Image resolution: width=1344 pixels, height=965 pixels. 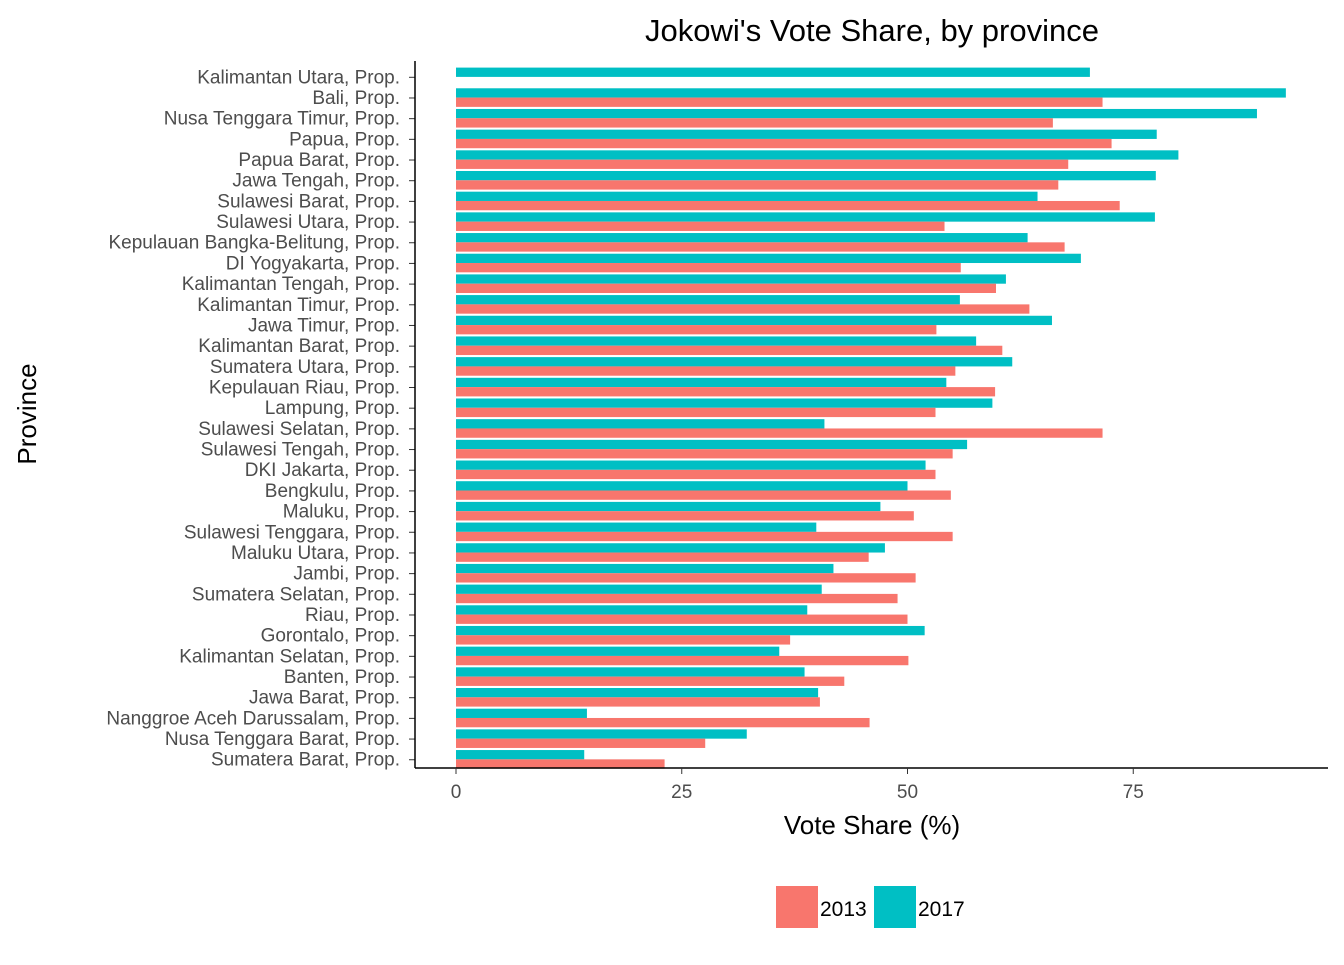 I want to click on bar-2013-dki-jakarta-prop, so click(x=696, y=474).